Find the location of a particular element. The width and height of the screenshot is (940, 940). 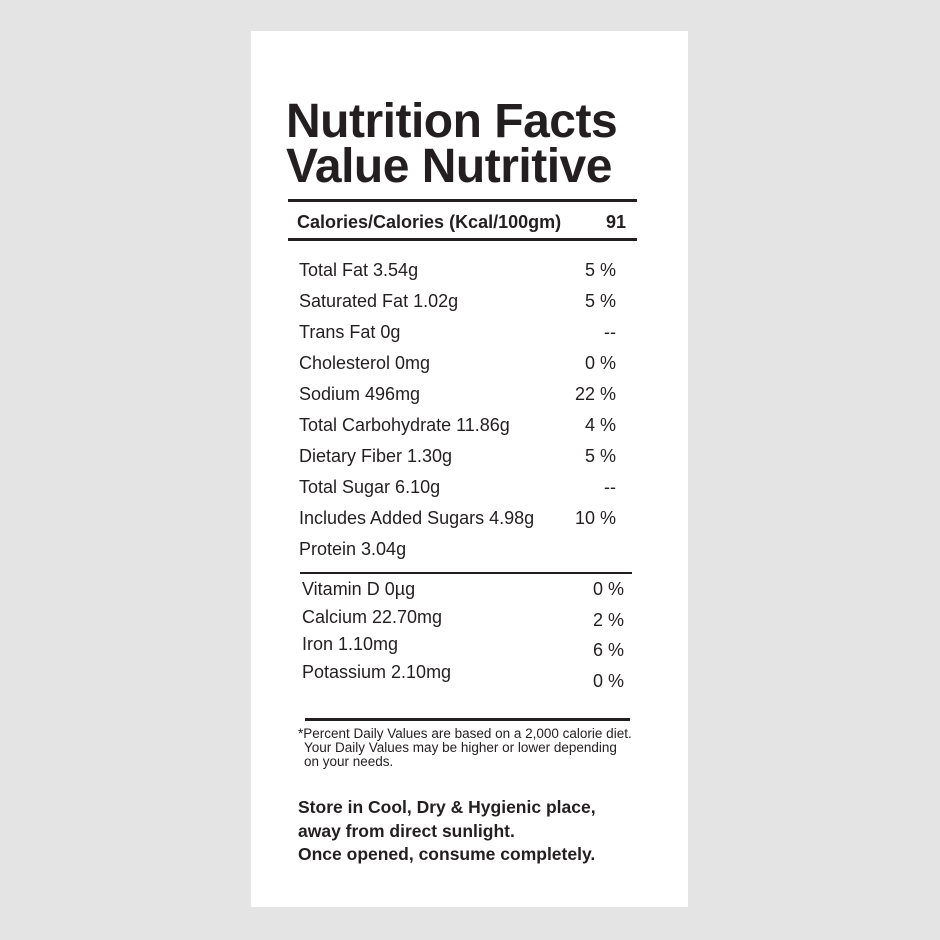

storage-note: Once opened, consume completely. is located at coordinates (447, 854).